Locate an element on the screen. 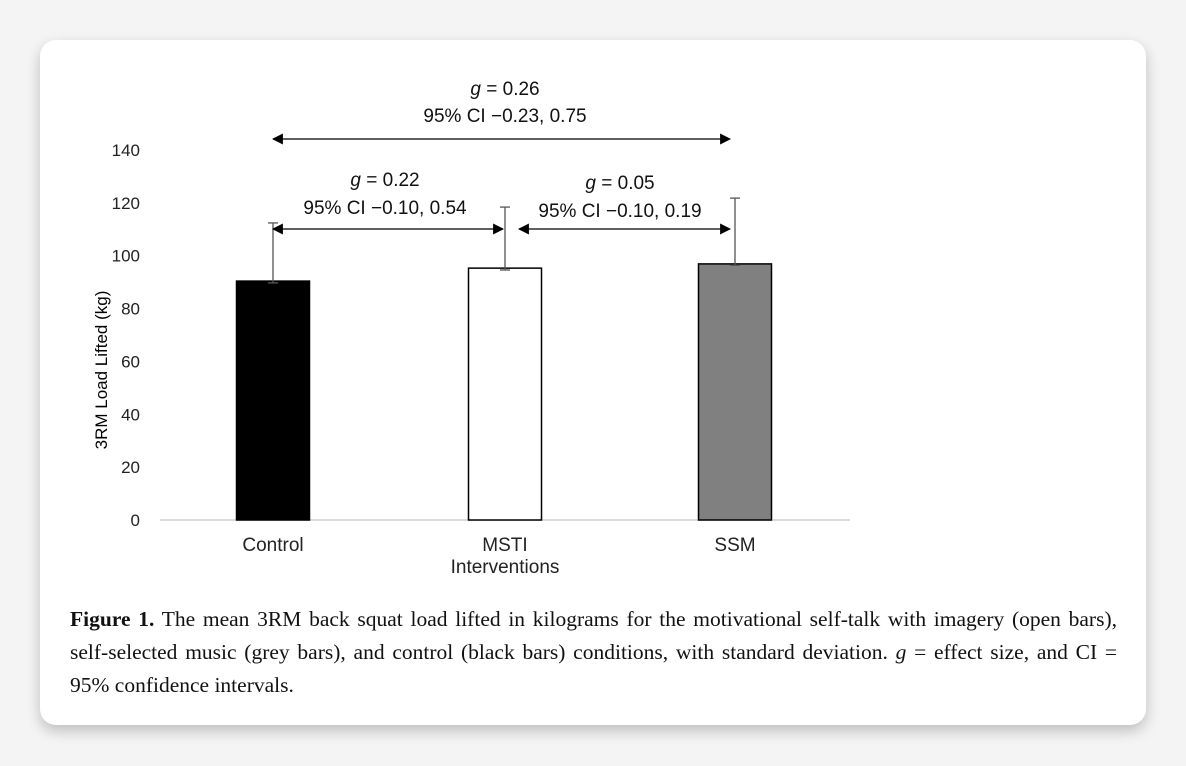  y-tick-label: 40 is located at coordinates (130, 414).